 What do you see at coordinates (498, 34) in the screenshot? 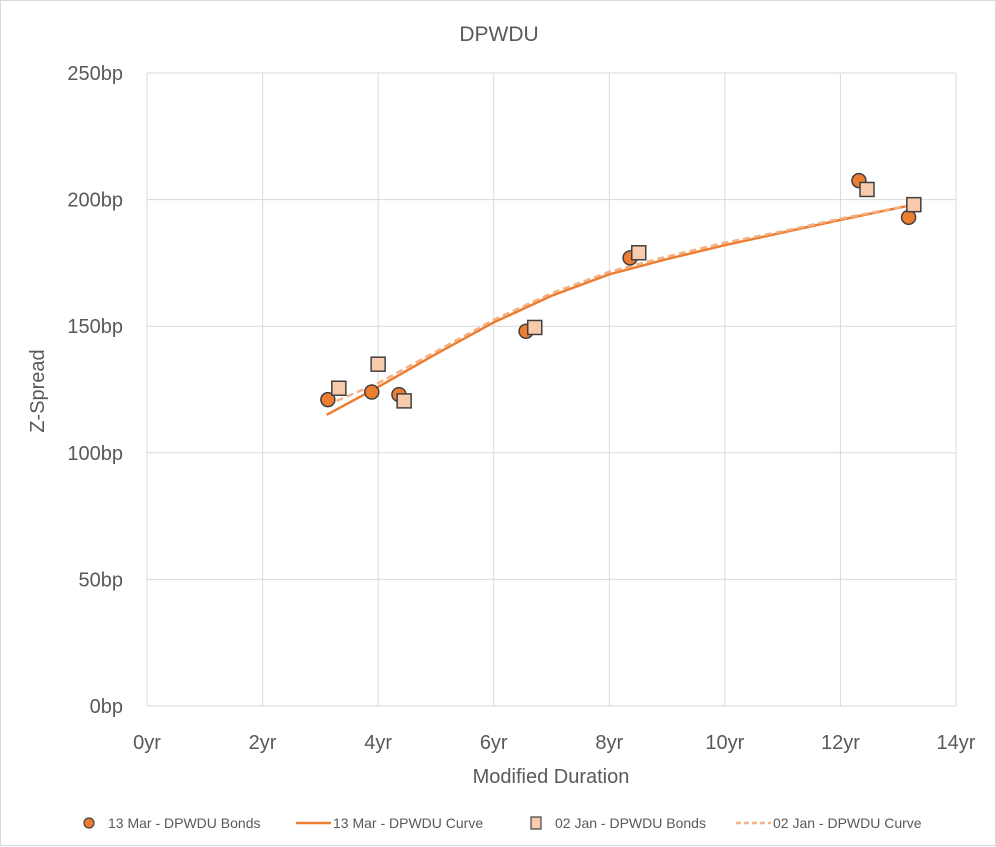
I see `chart-title: DPWDU` at bounding box center [498, 34].